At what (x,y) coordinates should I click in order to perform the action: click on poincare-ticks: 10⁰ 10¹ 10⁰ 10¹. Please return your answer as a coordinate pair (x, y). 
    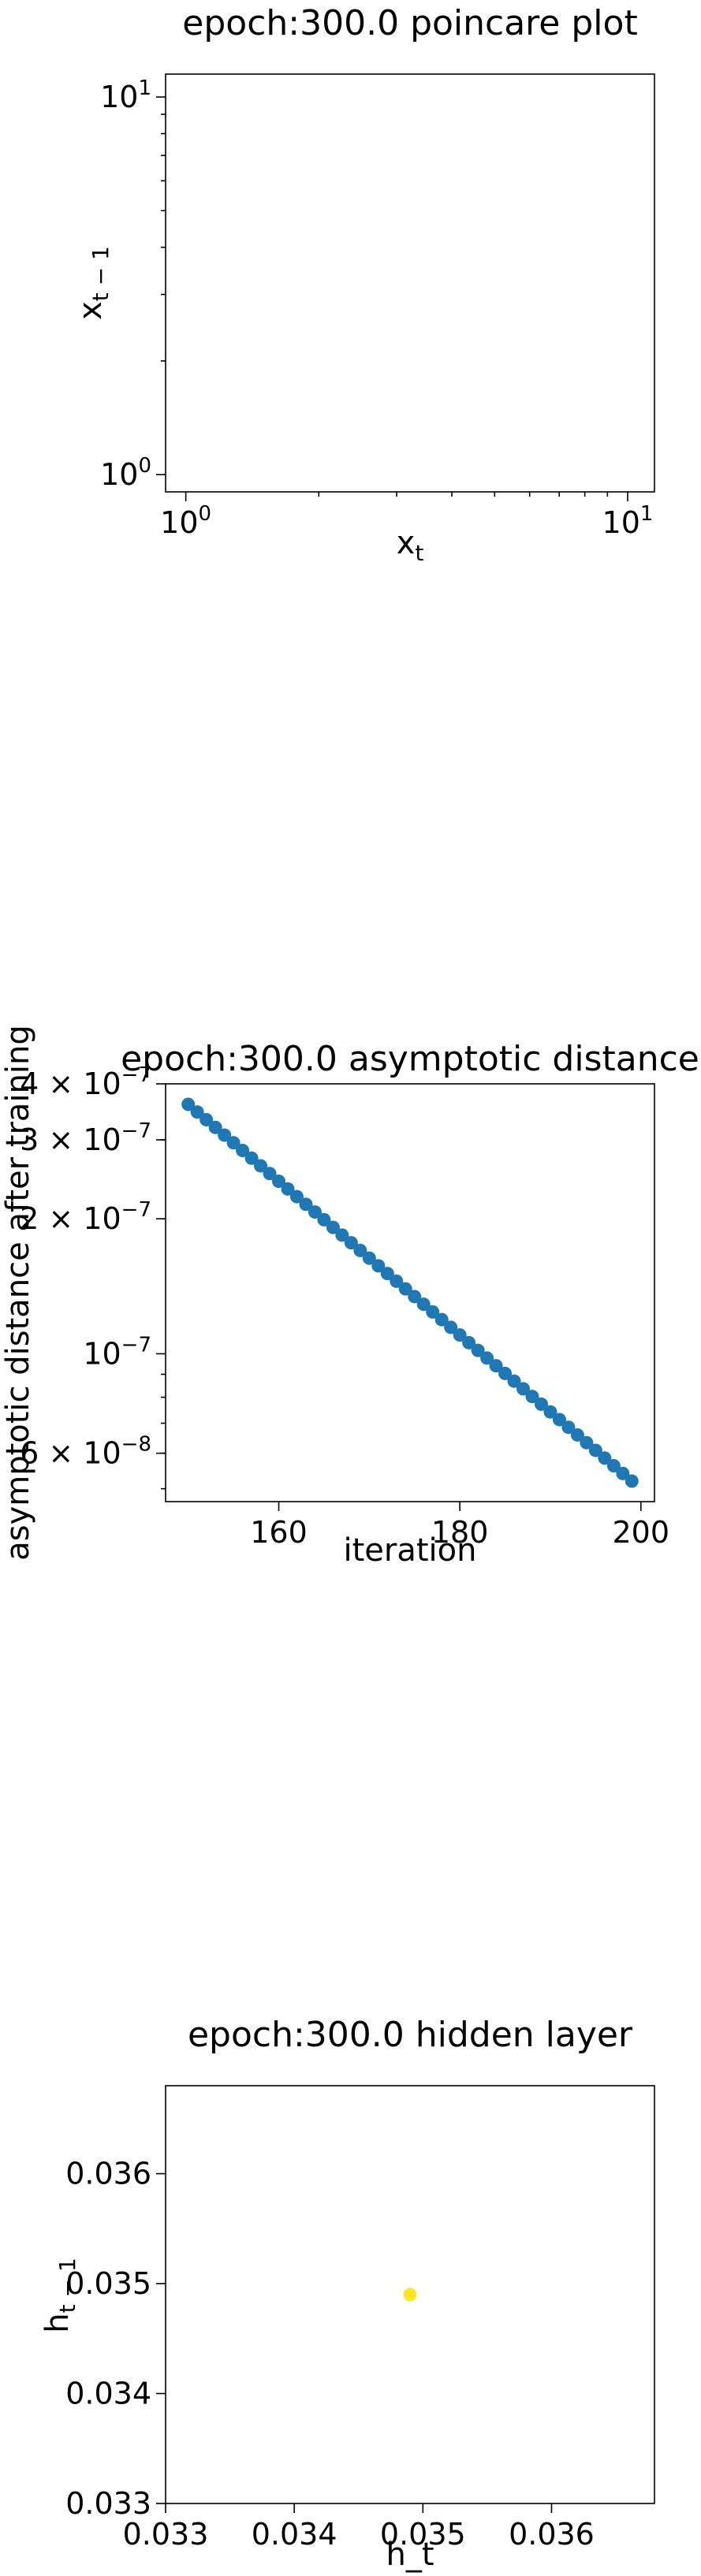
    Looking at the image, I should click on (377, 308).